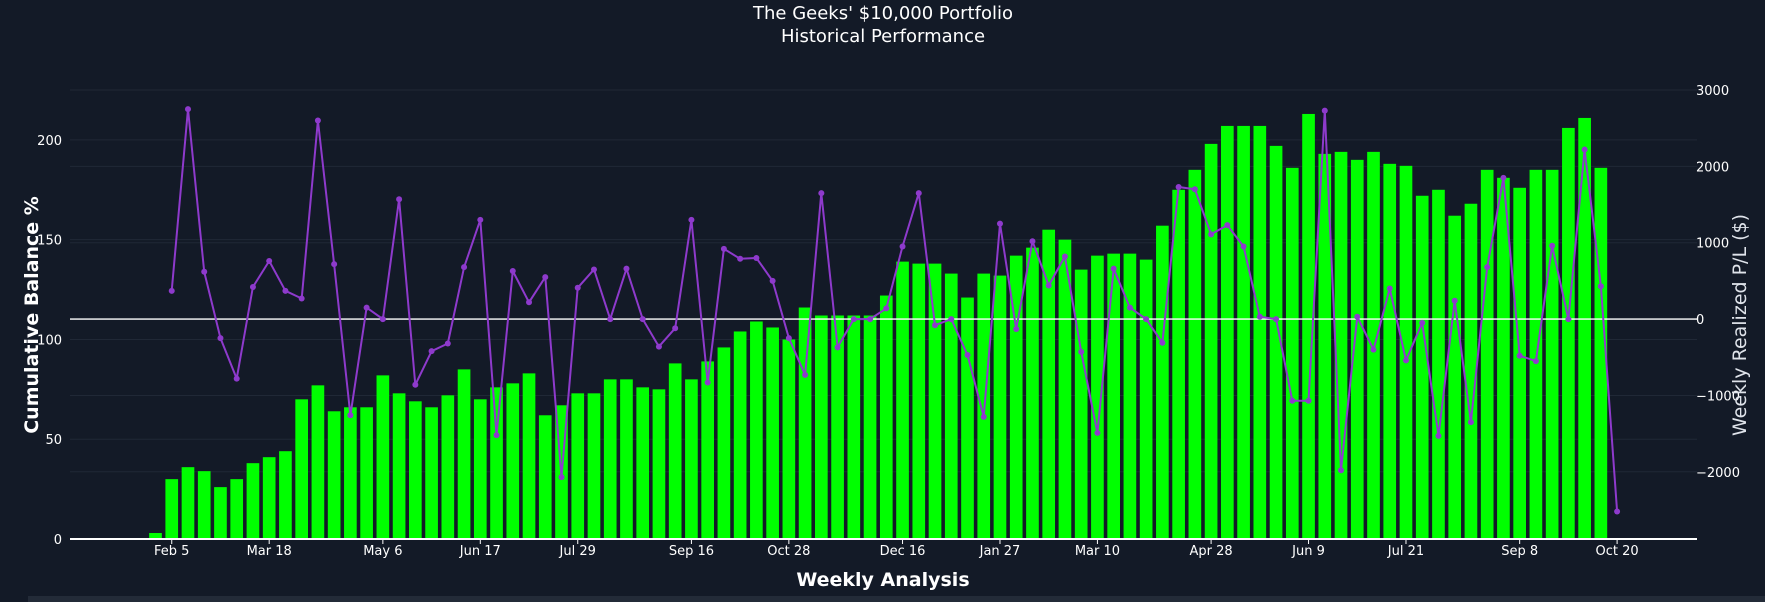 This screenshot has height=602, width=1765. Describe the element at coordinates (1718, 473) in the screenshot. I see `right-tick-label: −2000` at that location.